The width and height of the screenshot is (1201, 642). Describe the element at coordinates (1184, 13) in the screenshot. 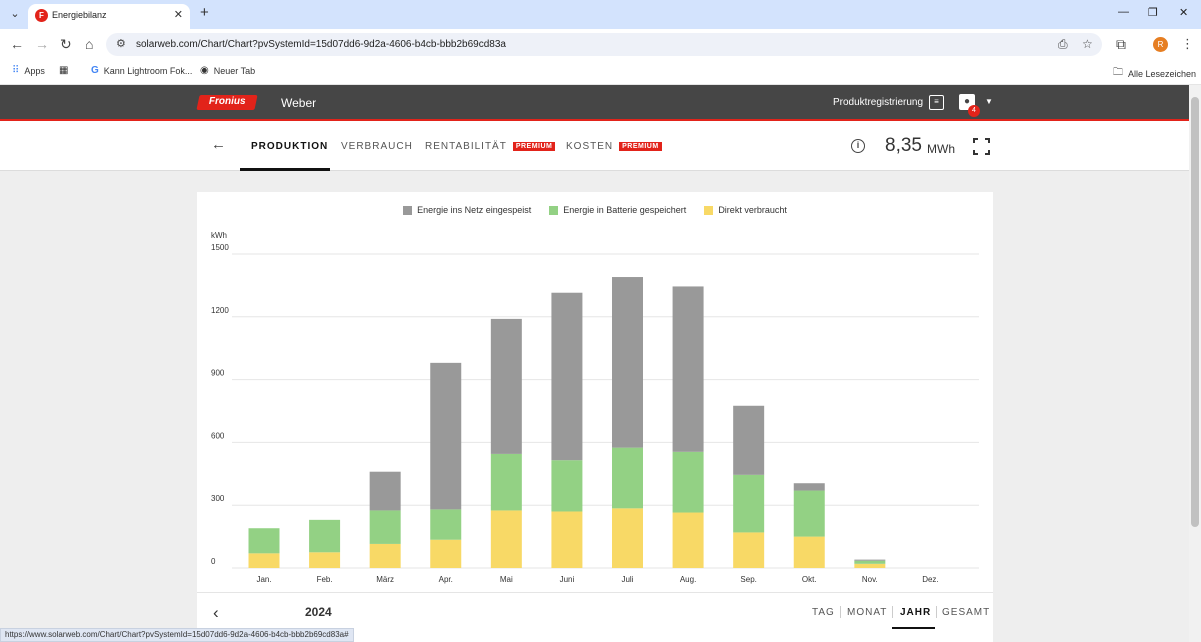

I see `window-close-icon: ✕` at that location.